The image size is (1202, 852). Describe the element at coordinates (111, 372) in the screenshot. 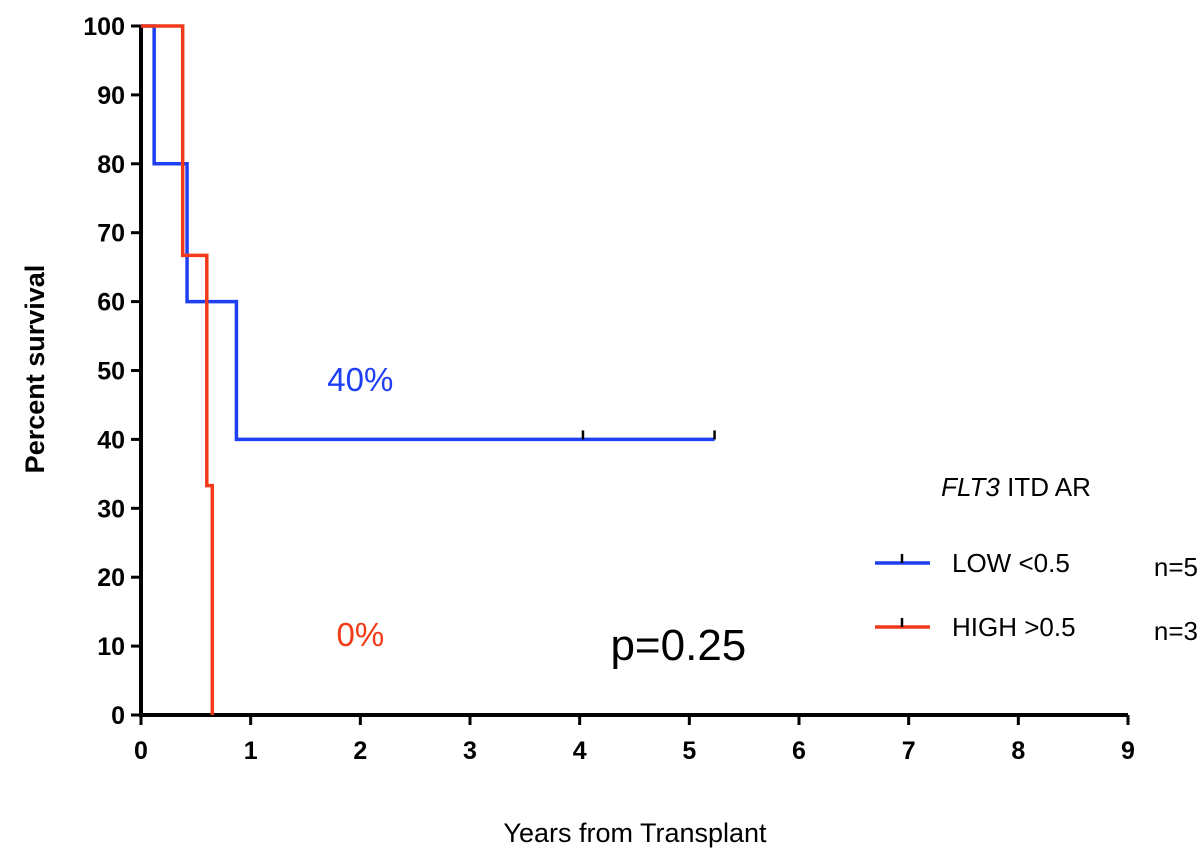

I see `y-tick-label: 50` at that location.